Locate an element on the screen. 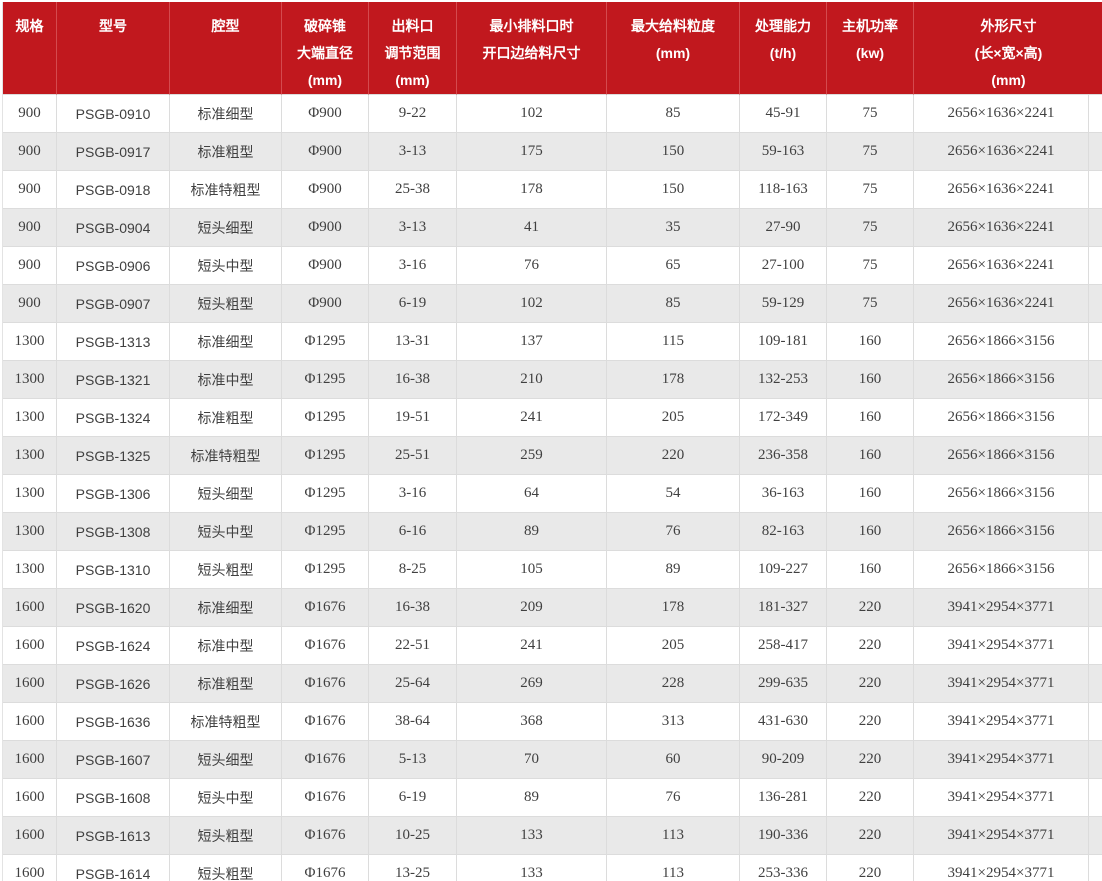  table-cell-discharge_range: 13-25 is located at coordinates (413, 868).